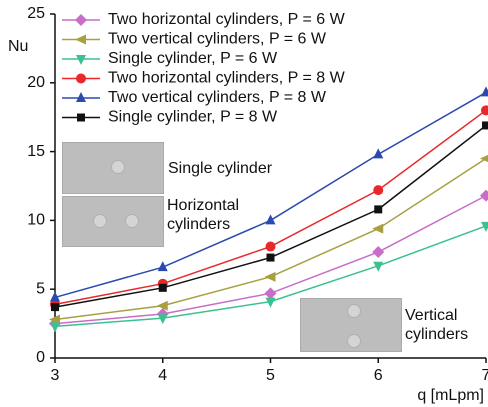 The height and width of the screenshot is (407, 488). Describe the element at coordinates (55, 375) in the screenshot. I see `x-tick-label: 3` at that location.